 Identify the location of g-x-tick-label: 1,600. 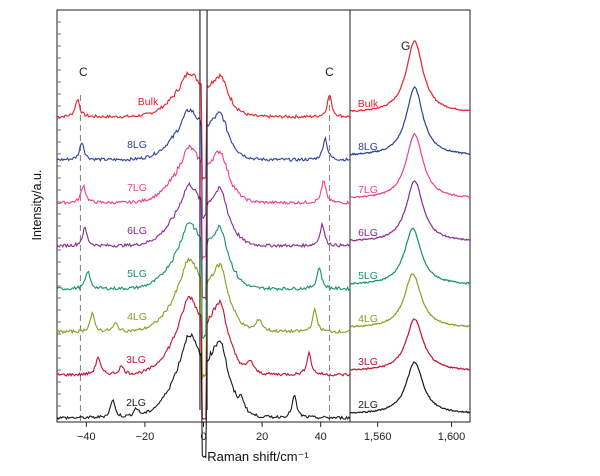
(452, 437).